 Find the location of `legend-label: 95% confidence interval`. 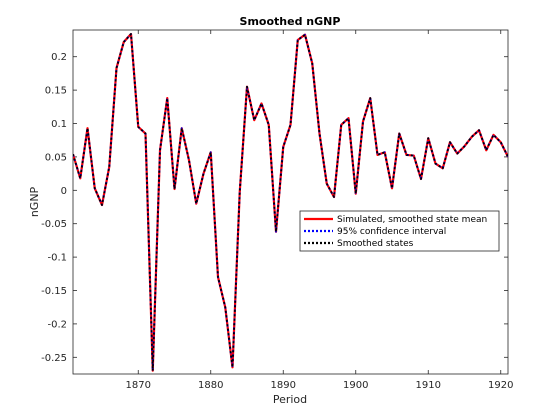

legend-label: 95% confidence interval is located at coordinates (391, 232).